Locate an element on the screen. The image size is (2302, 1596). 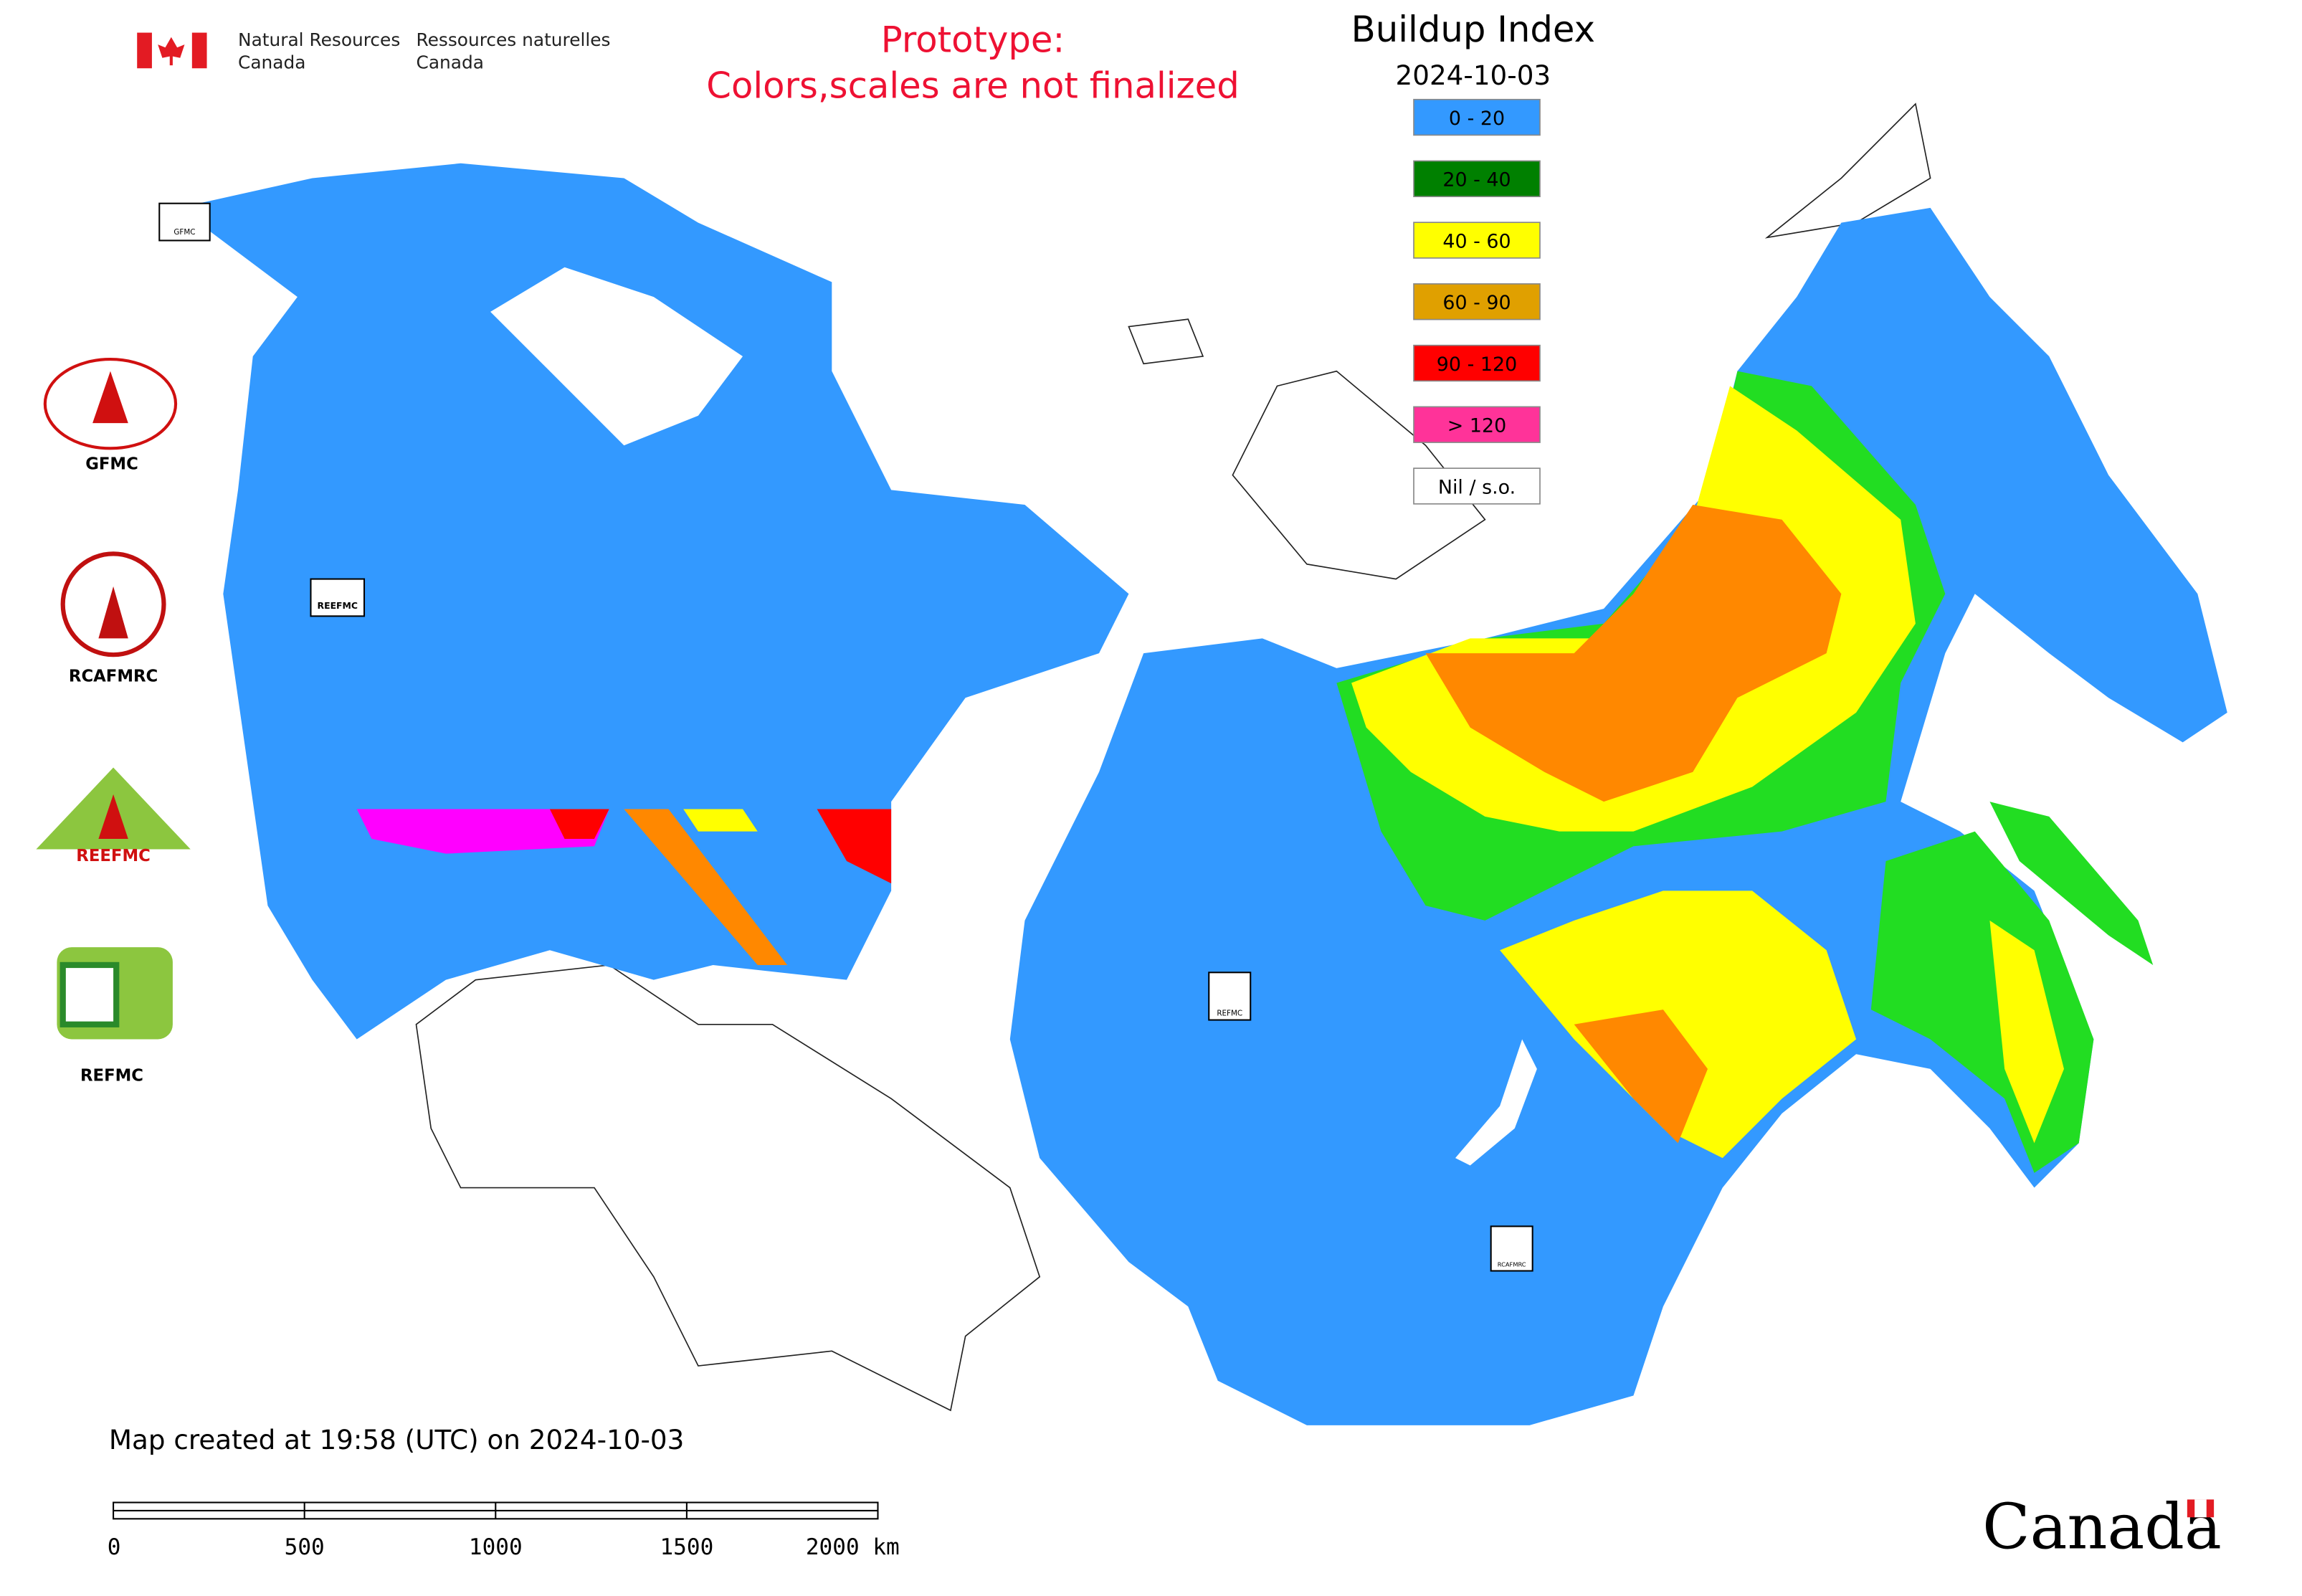
logo-column is located at coordinates (113, 699).